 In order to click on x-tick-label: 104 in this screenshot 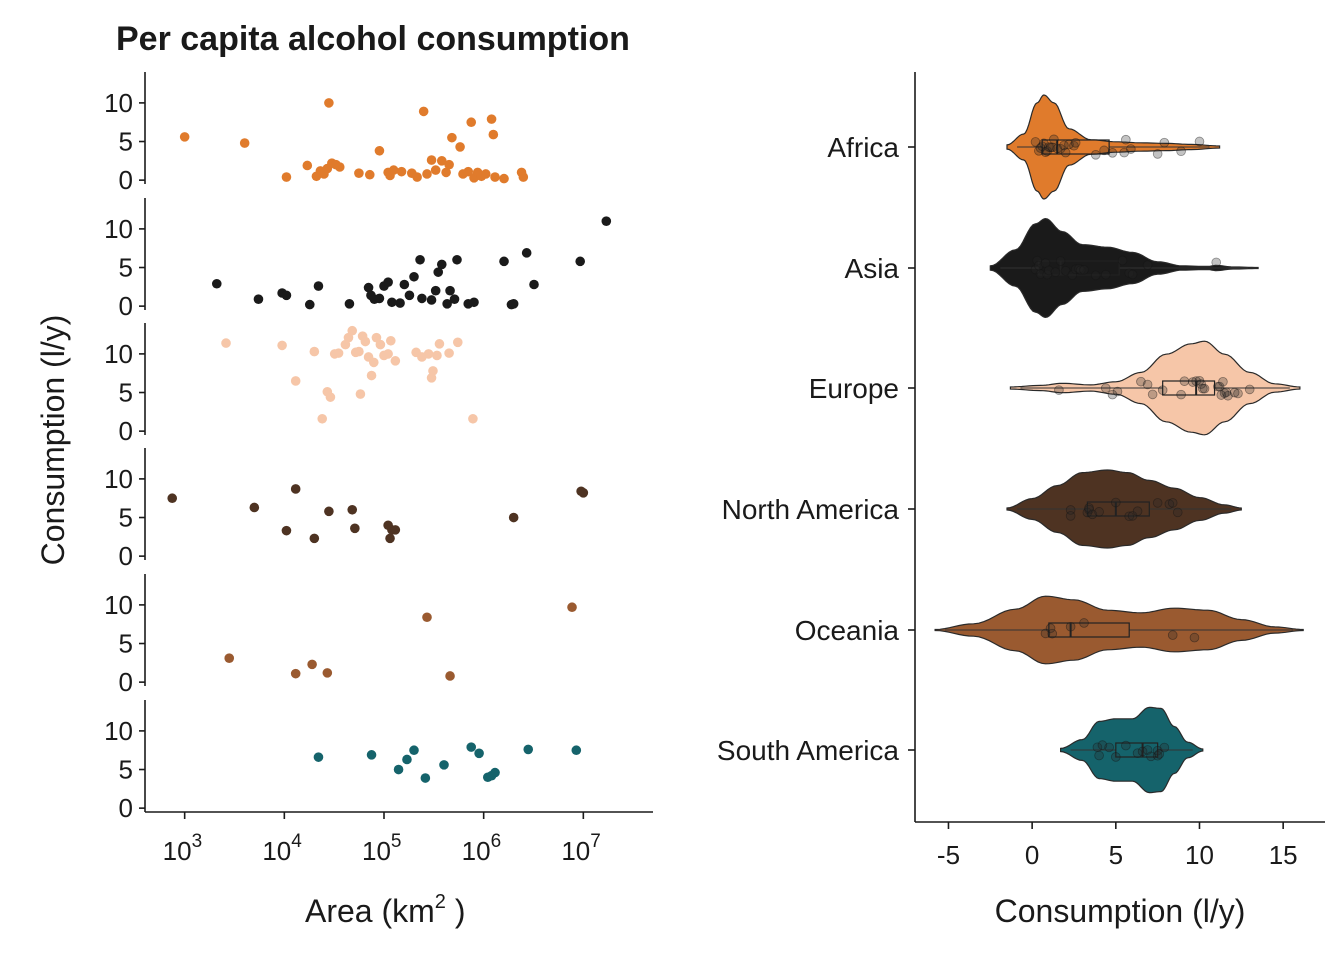, I will do `click(282, 848)`.